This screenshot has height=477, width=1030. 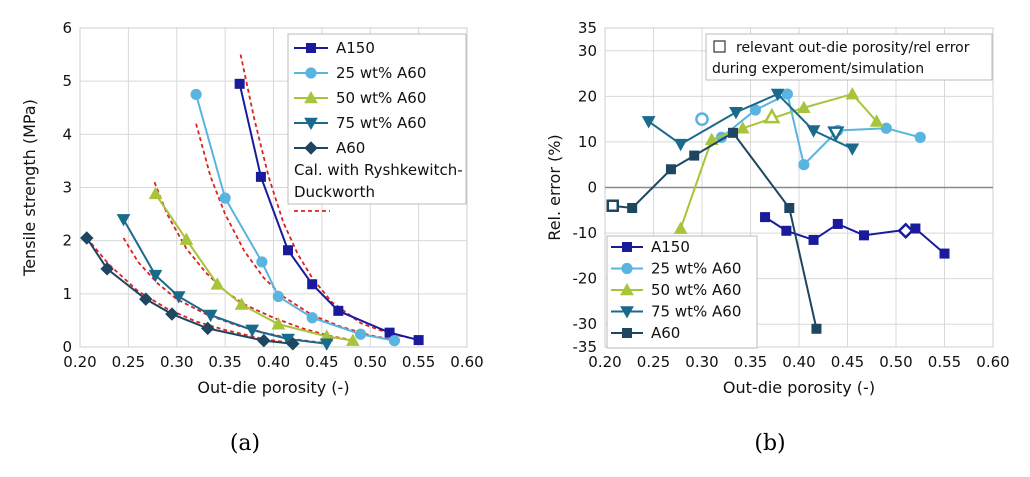 What do you see at coordinates (67, 28) in the screenshot?
I see `y-tick-label: 6` at bounding box center [67, 28].